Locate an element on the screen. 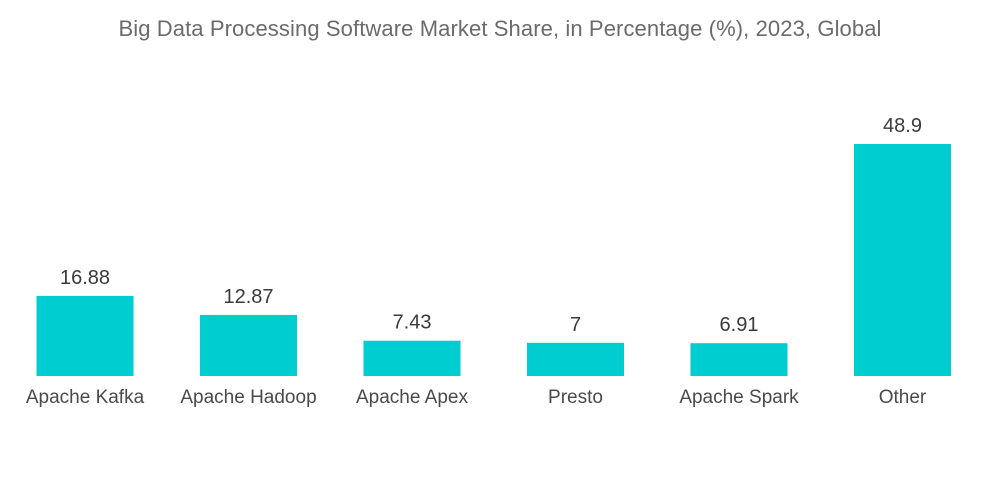  value-label-presto: 7 is located at coordinates (575, 325).